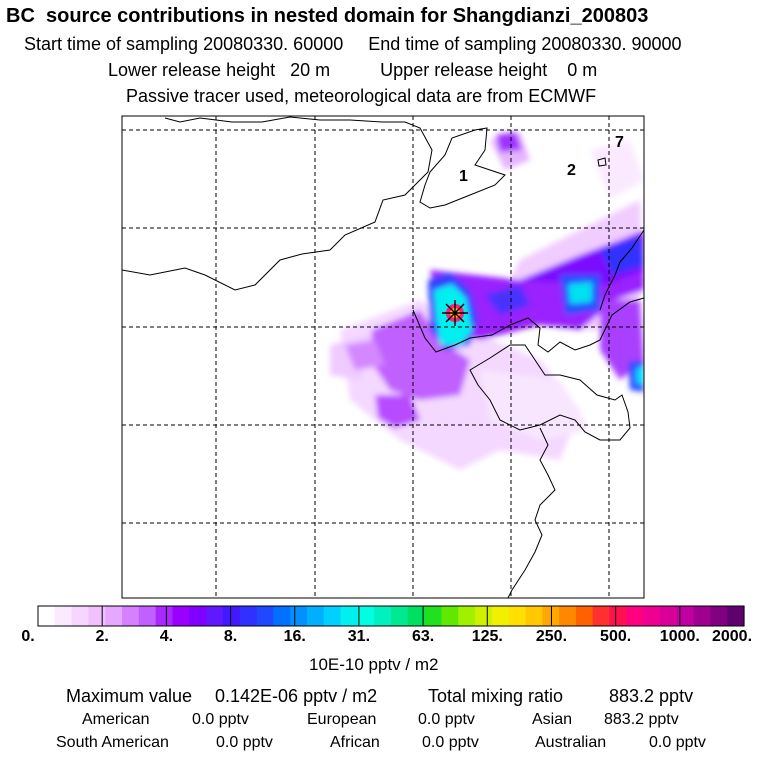 The image size is (768, 768). I want to click on source-name-african: African, so click(355, 742).